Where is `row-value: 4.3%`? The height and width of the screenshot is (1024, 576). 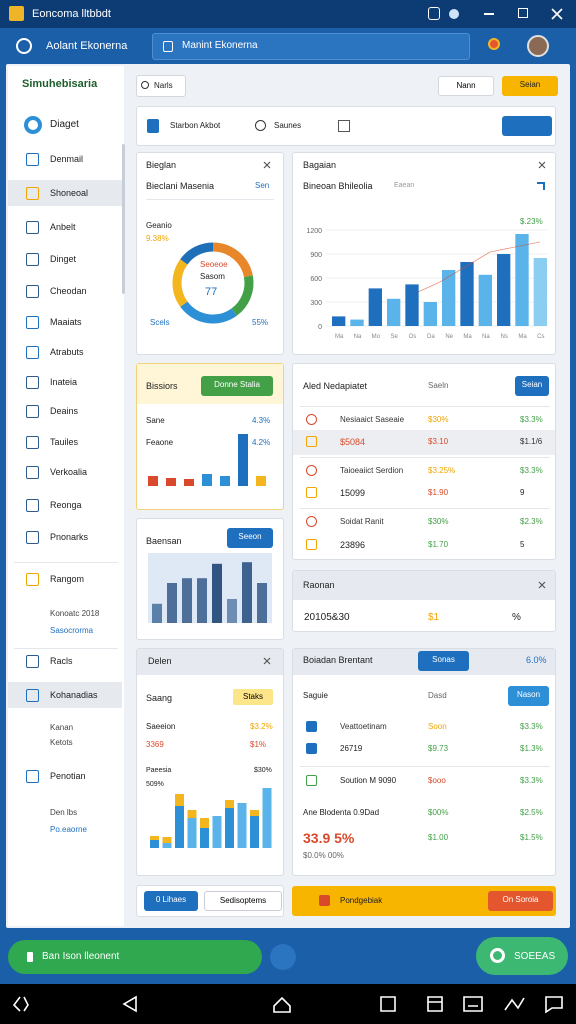 row-value: 4.3% is located at coordinates (261, 420).